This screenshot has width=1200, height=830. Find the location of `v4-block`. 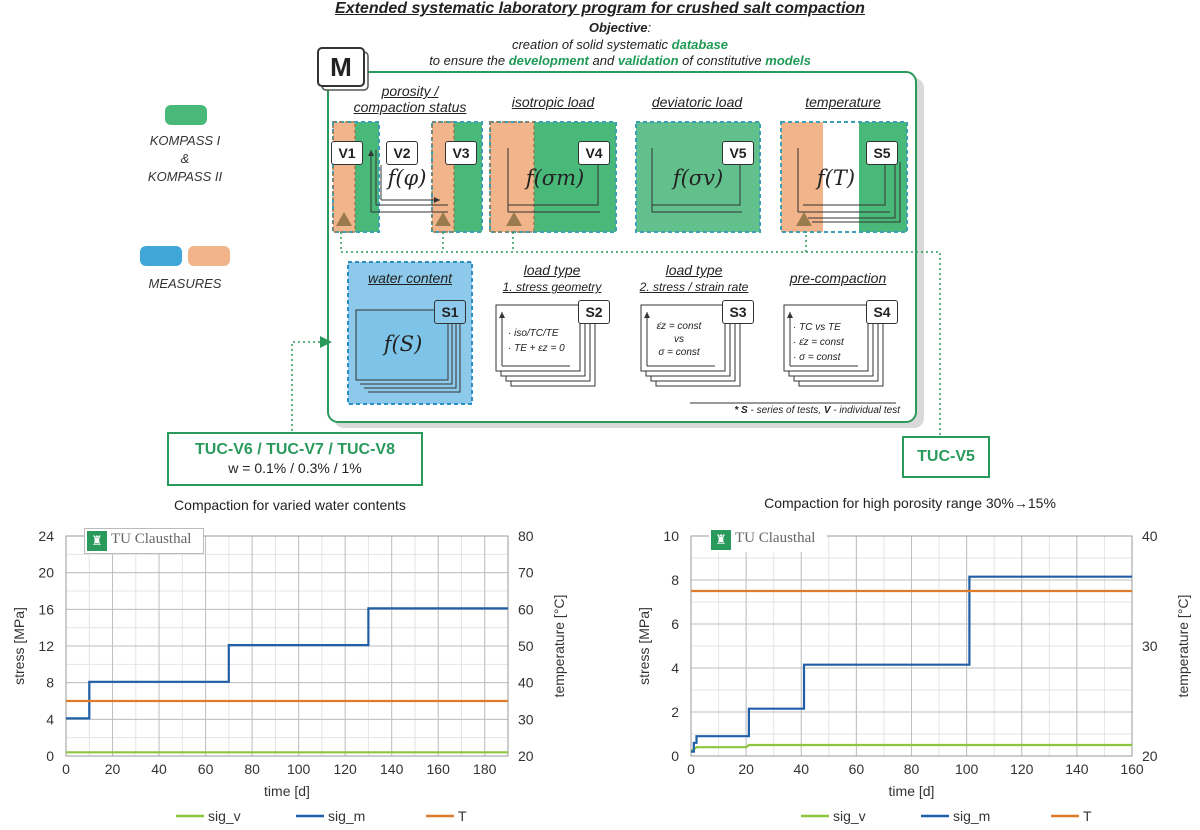

v4-block is located at coordinates (553, 177).